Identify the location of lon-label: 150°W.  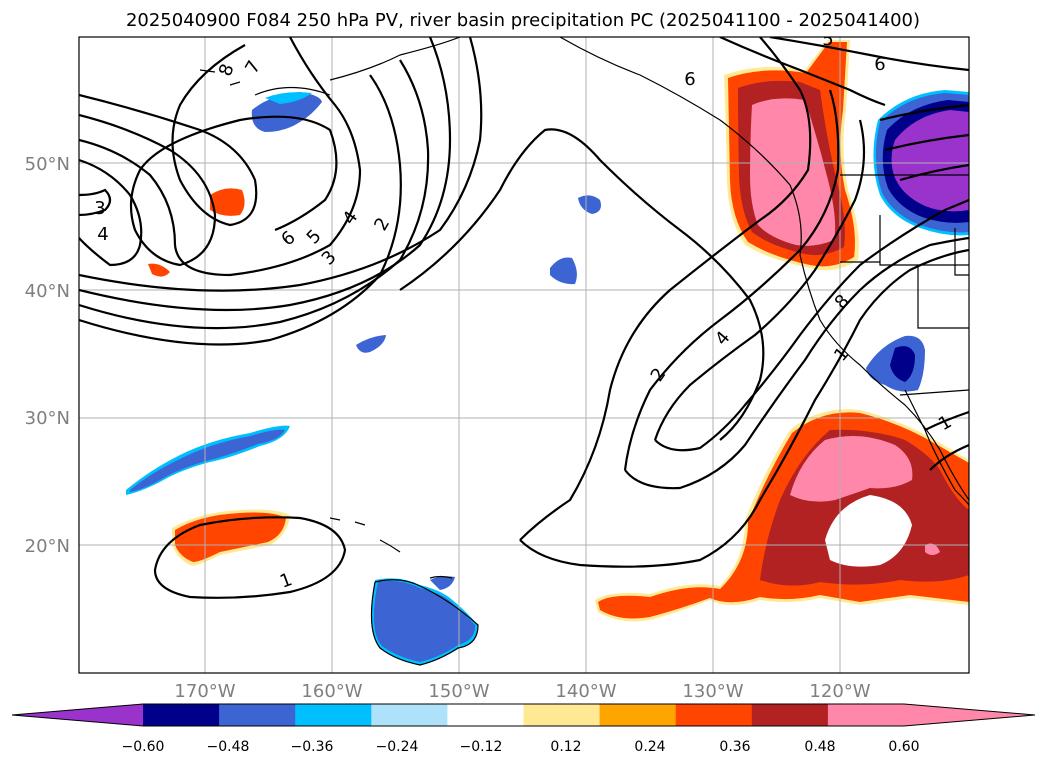
(458, 691).